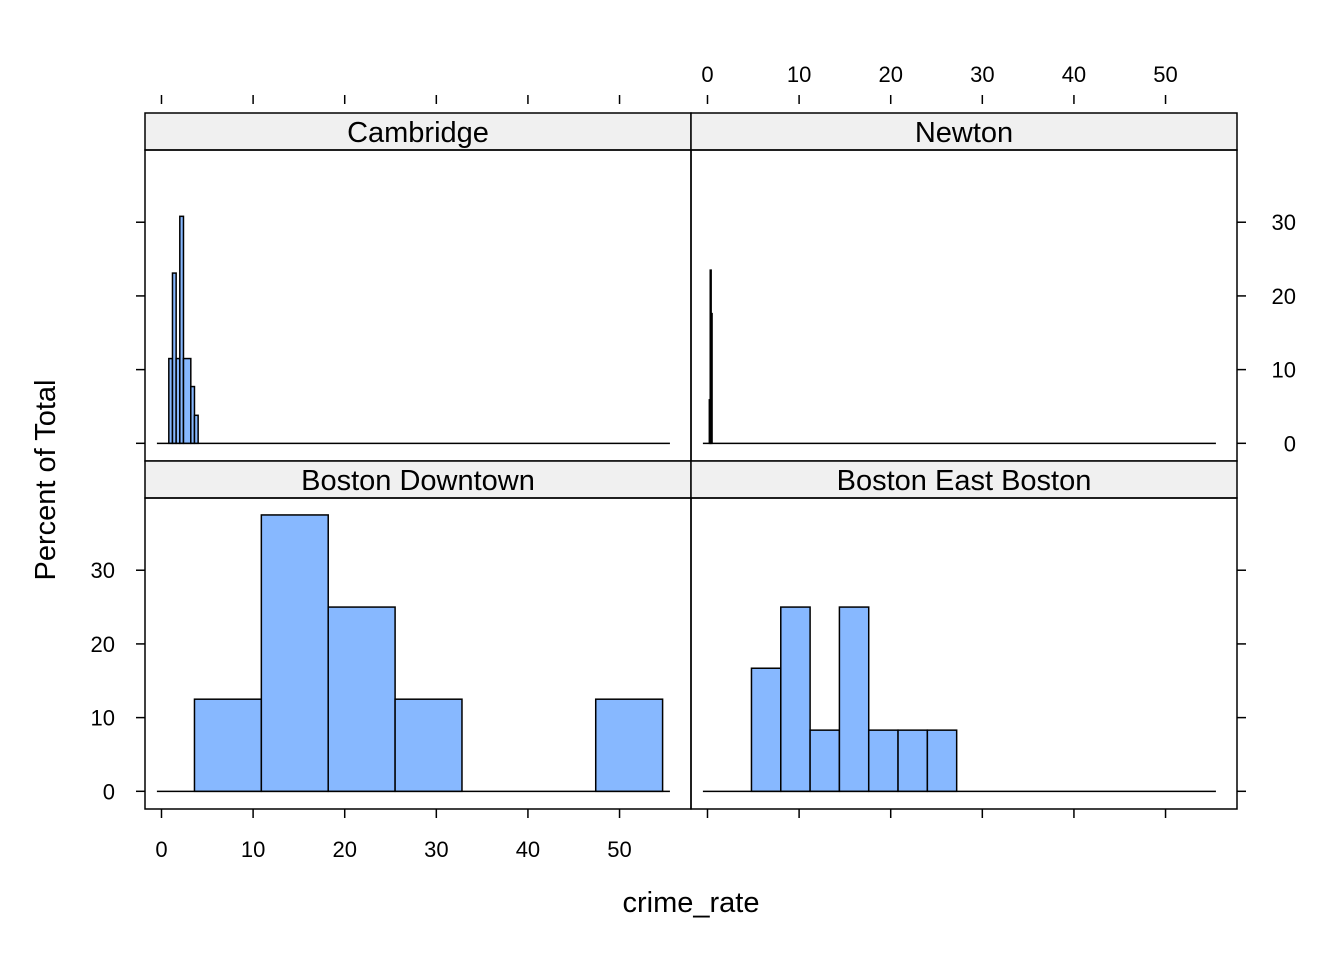 Image resolution: width=1344 pixels, height=960 pixels. Describe the element at coordinates (109, 791) in the screenshot. I see `y-axis-left-bottom-tick-label-0: 0` at that location.